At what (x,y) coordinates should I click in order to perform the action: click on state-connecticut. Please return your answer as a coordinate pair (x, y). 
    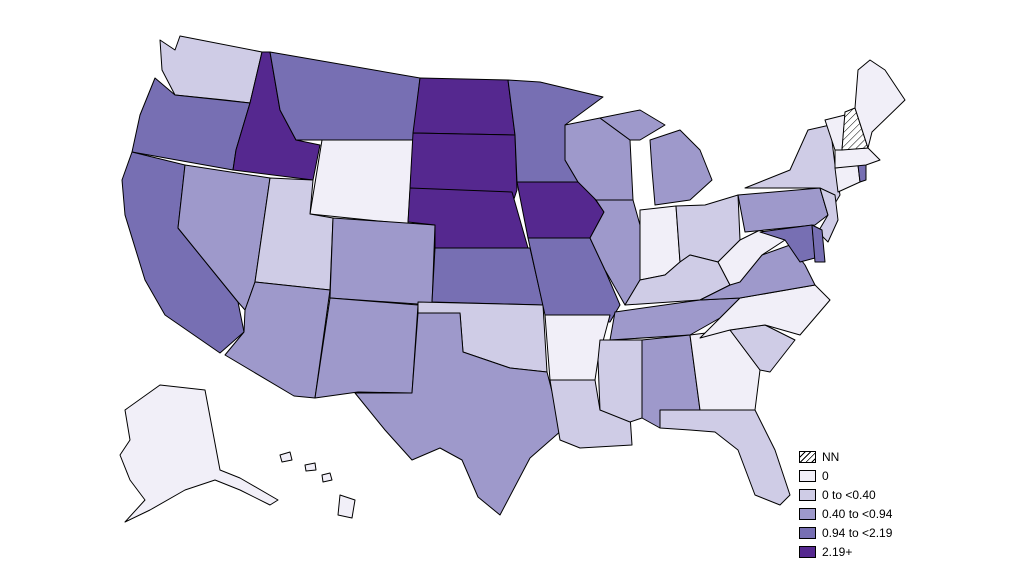
    Looking at the image, I should click on (847, 178).